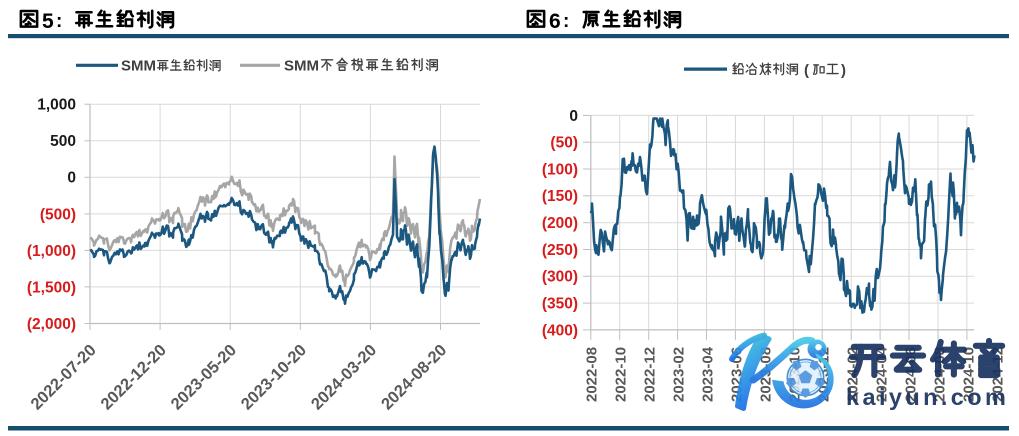 This screenshot has height=436, width=1019. Describe the element at coordinates (560, 250) in the screenshot. I see `svg-text: (250)` at that location.